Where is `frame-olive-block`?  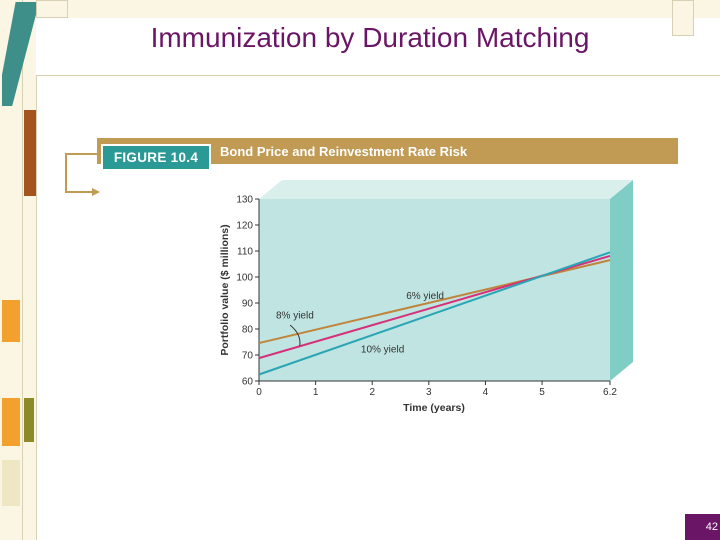 frame-olive-block is located at coordinates (29, 420).